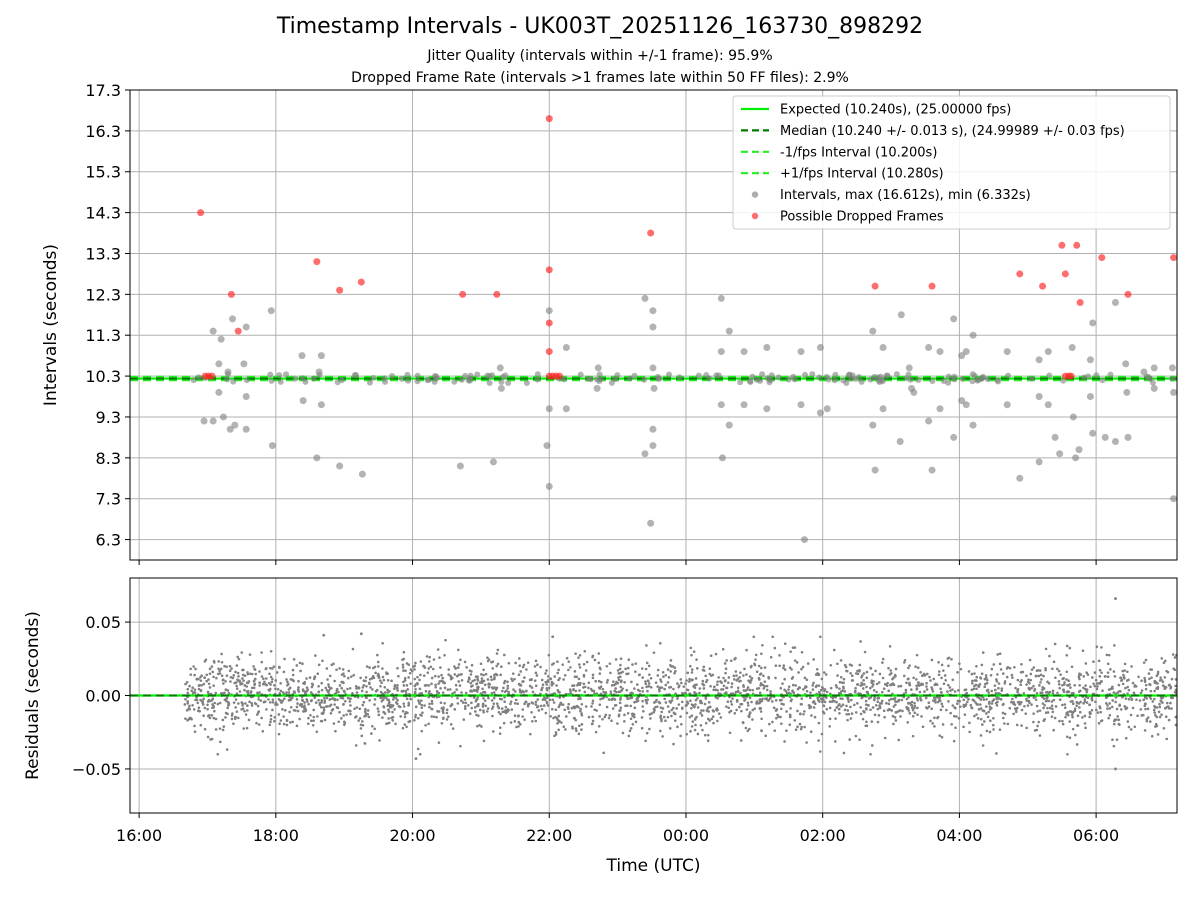 The width and height of the screenshot is (1200, 900). What do you see at coordinates (103, 696) in the screenshot?
I see `y-tick-label: 0.00` at bounding box center [103, 696].